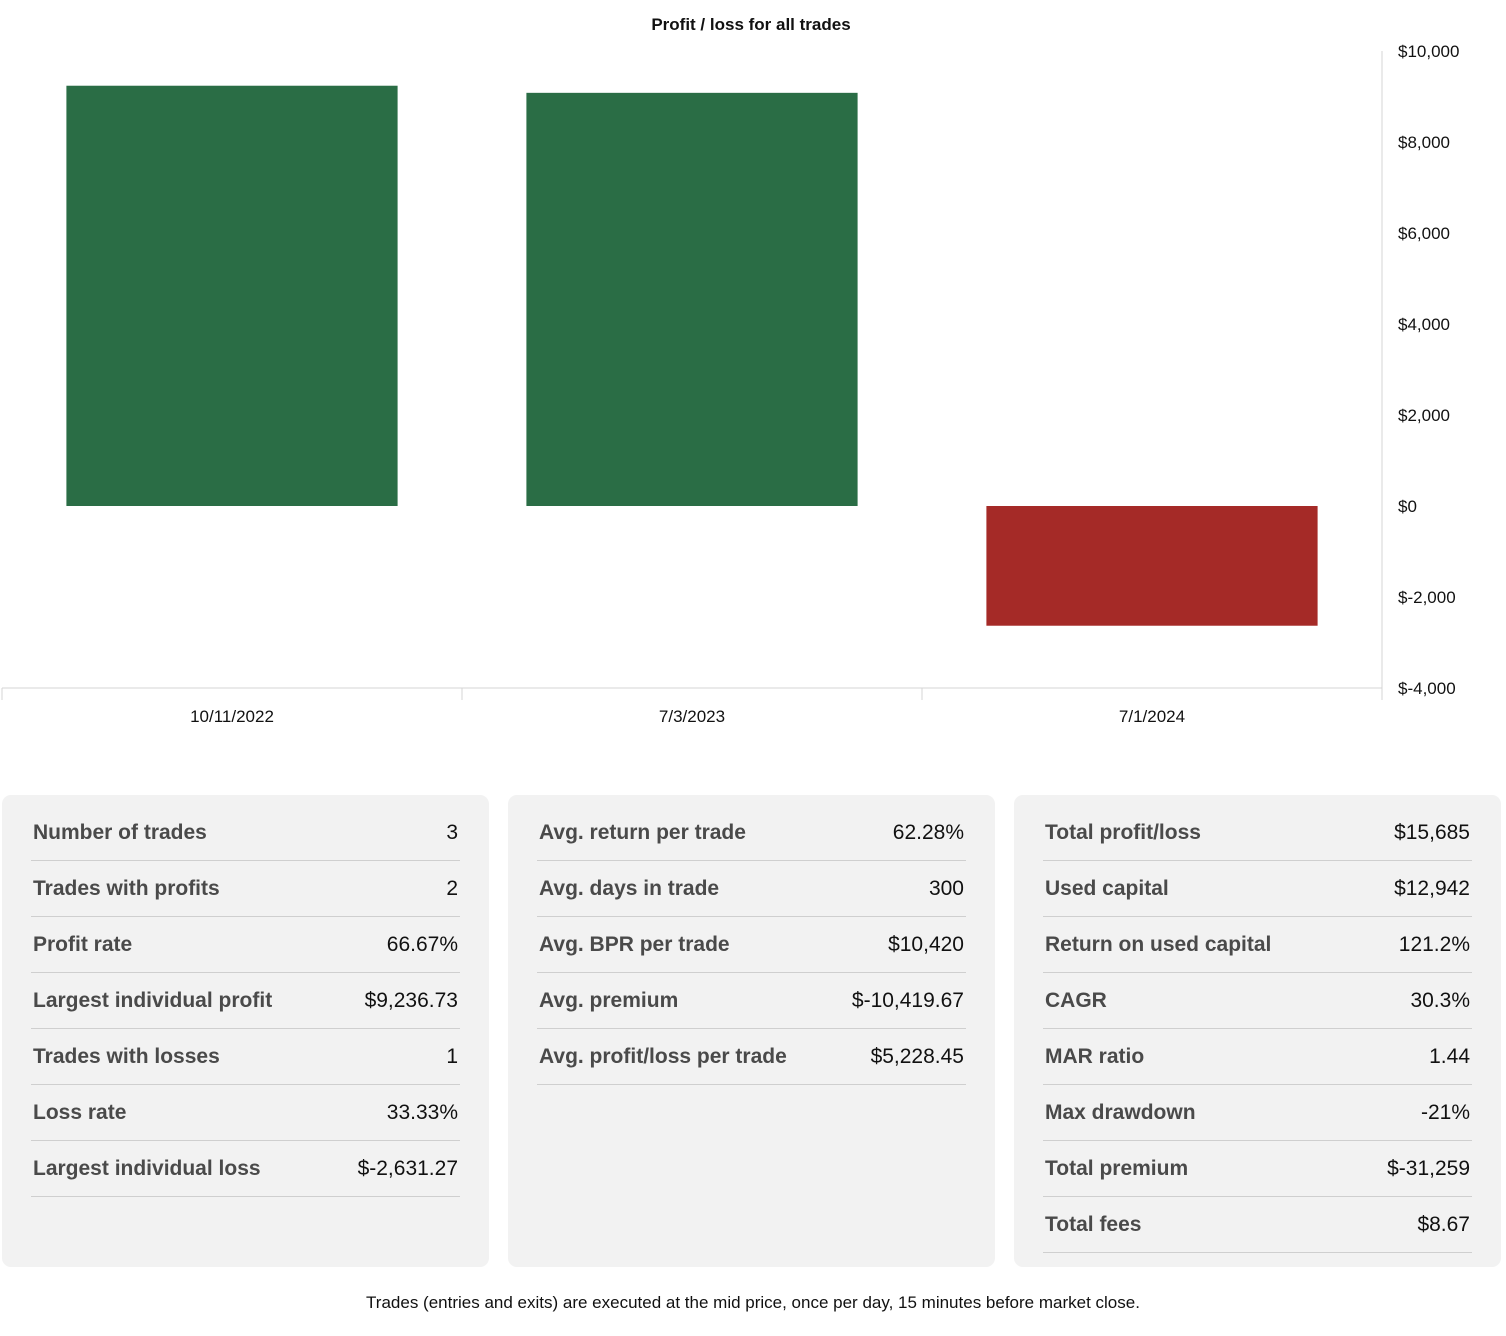 The width and height of the screenshot is (1506, 1336). What do you see at coordinates (1424, 142) in the screenshot?
I see `y-tick-label: $8,000` at bounding box center [1424, 142].